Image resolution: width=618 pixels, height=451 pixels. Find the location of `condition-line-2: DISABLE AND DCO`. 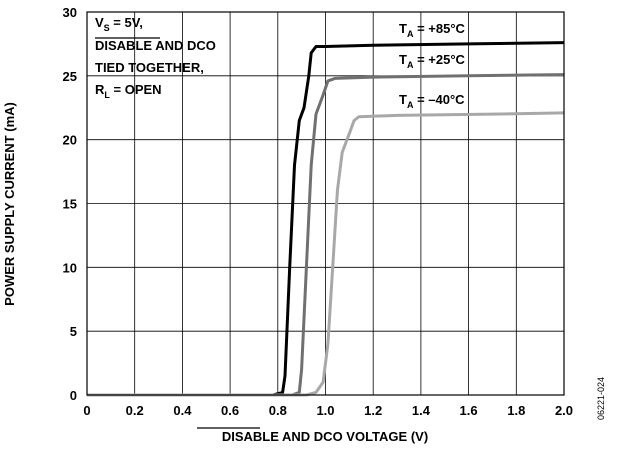

condition-line-2: DISABLE AND DCO is located at coordinates (155, 45).